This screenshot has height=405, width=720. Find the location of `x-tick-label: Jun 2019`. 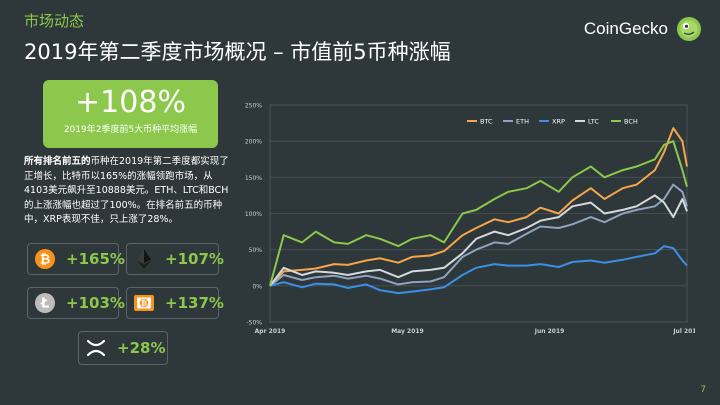

x-tick-label: Jun 2019 is located at coordinates (549, 331).